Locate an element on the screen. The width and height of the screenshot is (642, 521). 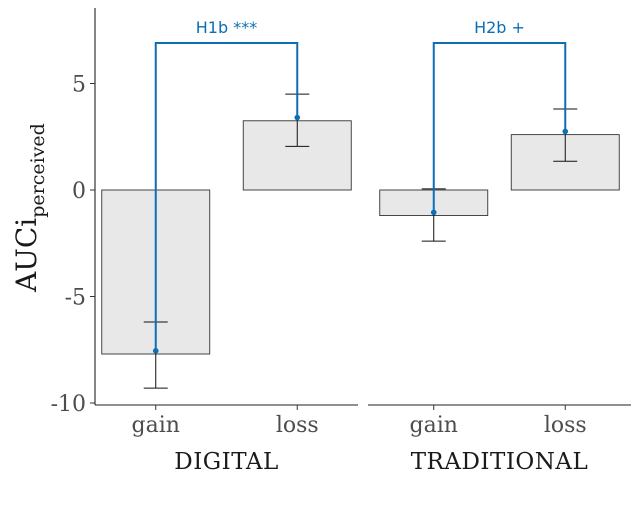
svg-text: AUCiperceived is located at coordinates (29, 208).